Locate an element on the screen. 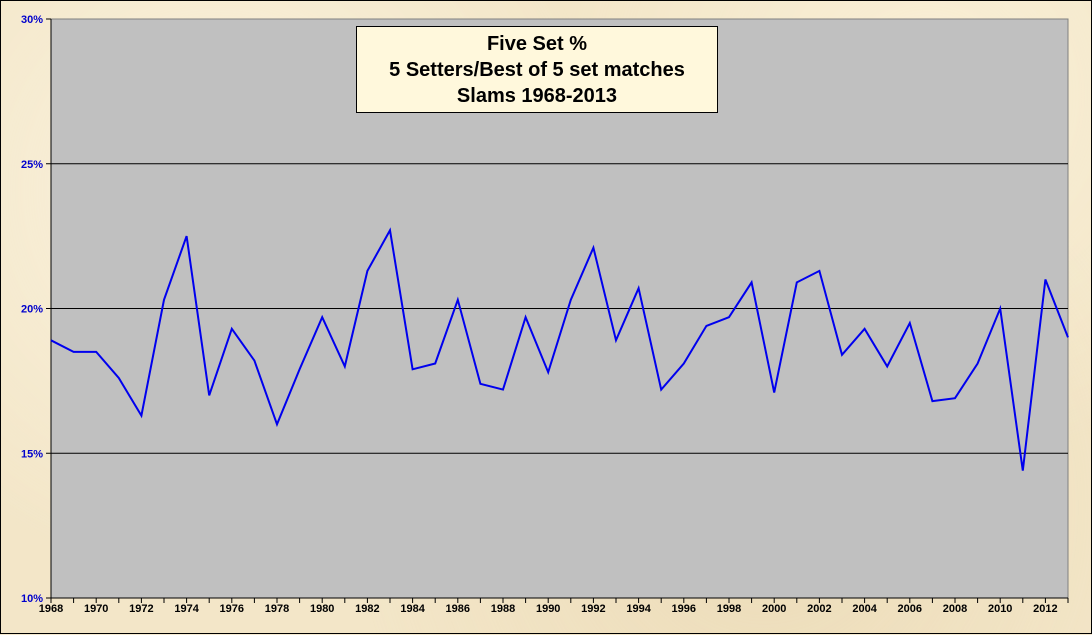 Image resolution: width=1092 pixels, height=635 pixels. x-tick-label: 1974 is located at coordinates (186, 609).